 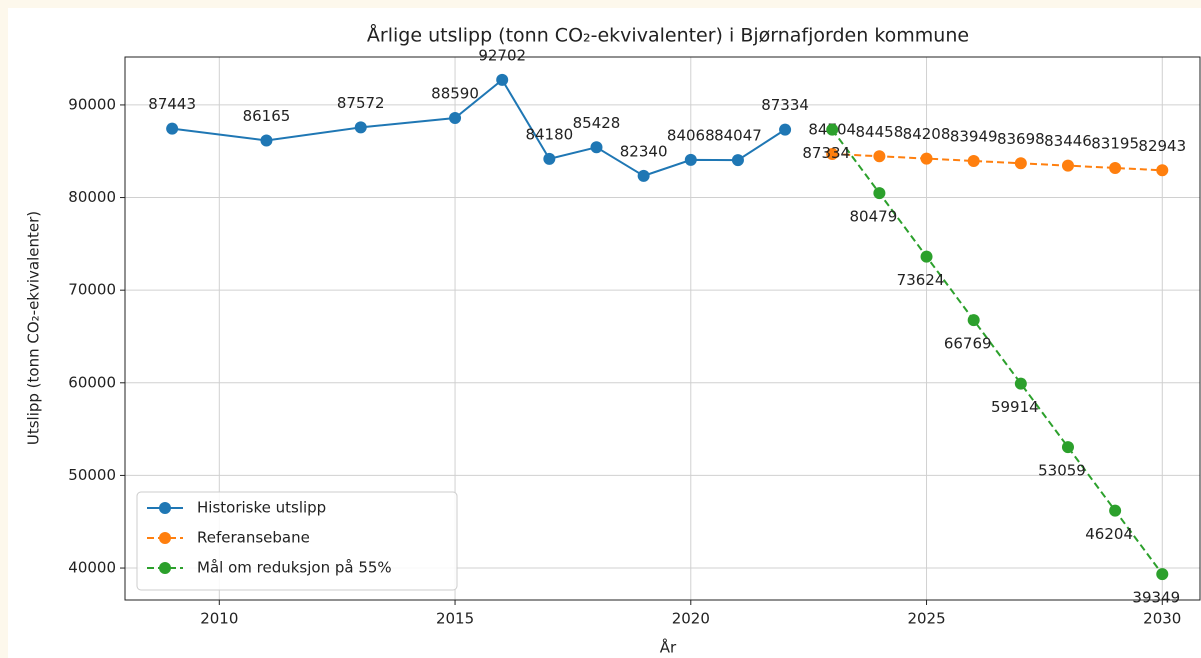 I want to click on data-label: 59914, so click(x=1015, y=407).